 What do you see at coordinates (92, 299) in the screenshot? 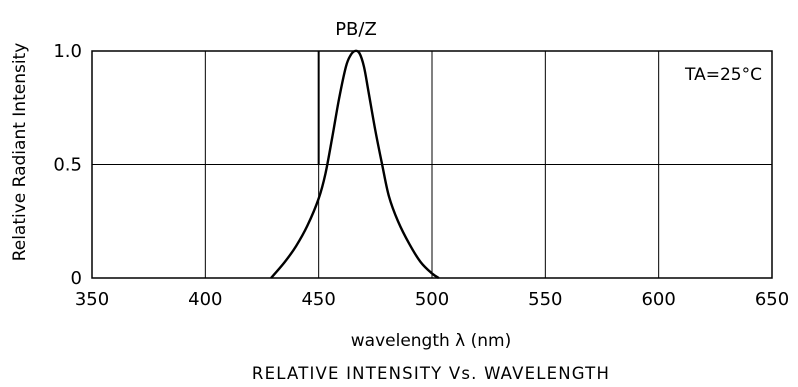
I see `x-tick-label: 350` at bounding box center [92, 299].